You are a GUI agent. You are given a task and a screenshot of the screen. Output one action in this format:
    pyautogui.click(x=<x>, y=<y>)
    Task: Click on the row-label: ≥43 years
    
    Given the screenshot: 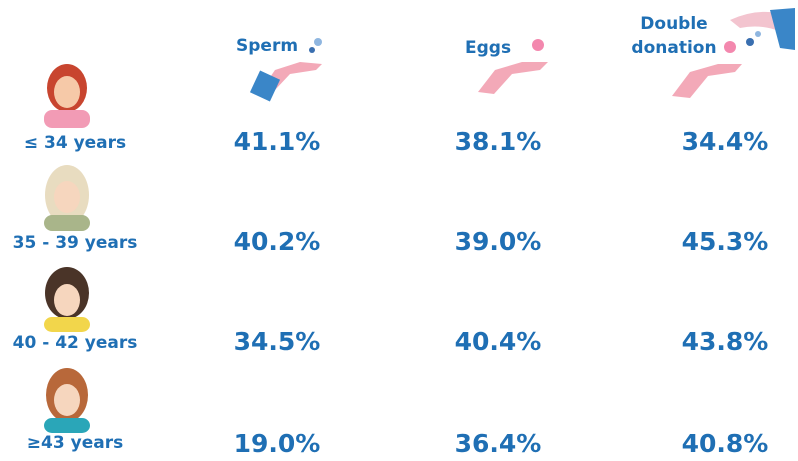 What is the action you would take?
    pyautogui.click(x=75, y=443)
    